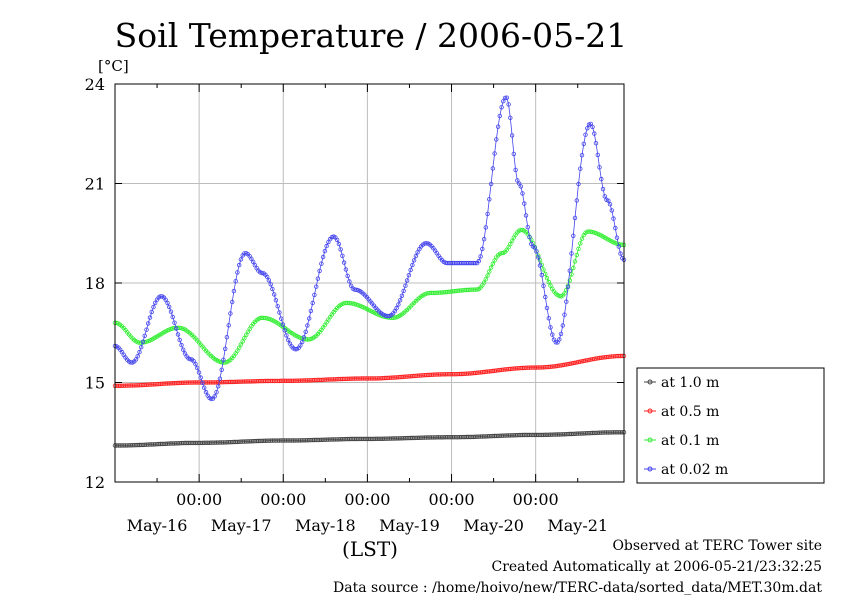 The width and height of the screenshot is (842, 595). Describe the element at coordinates (325, 525) in the screenshot. I see `day-label: May-18` at that location.